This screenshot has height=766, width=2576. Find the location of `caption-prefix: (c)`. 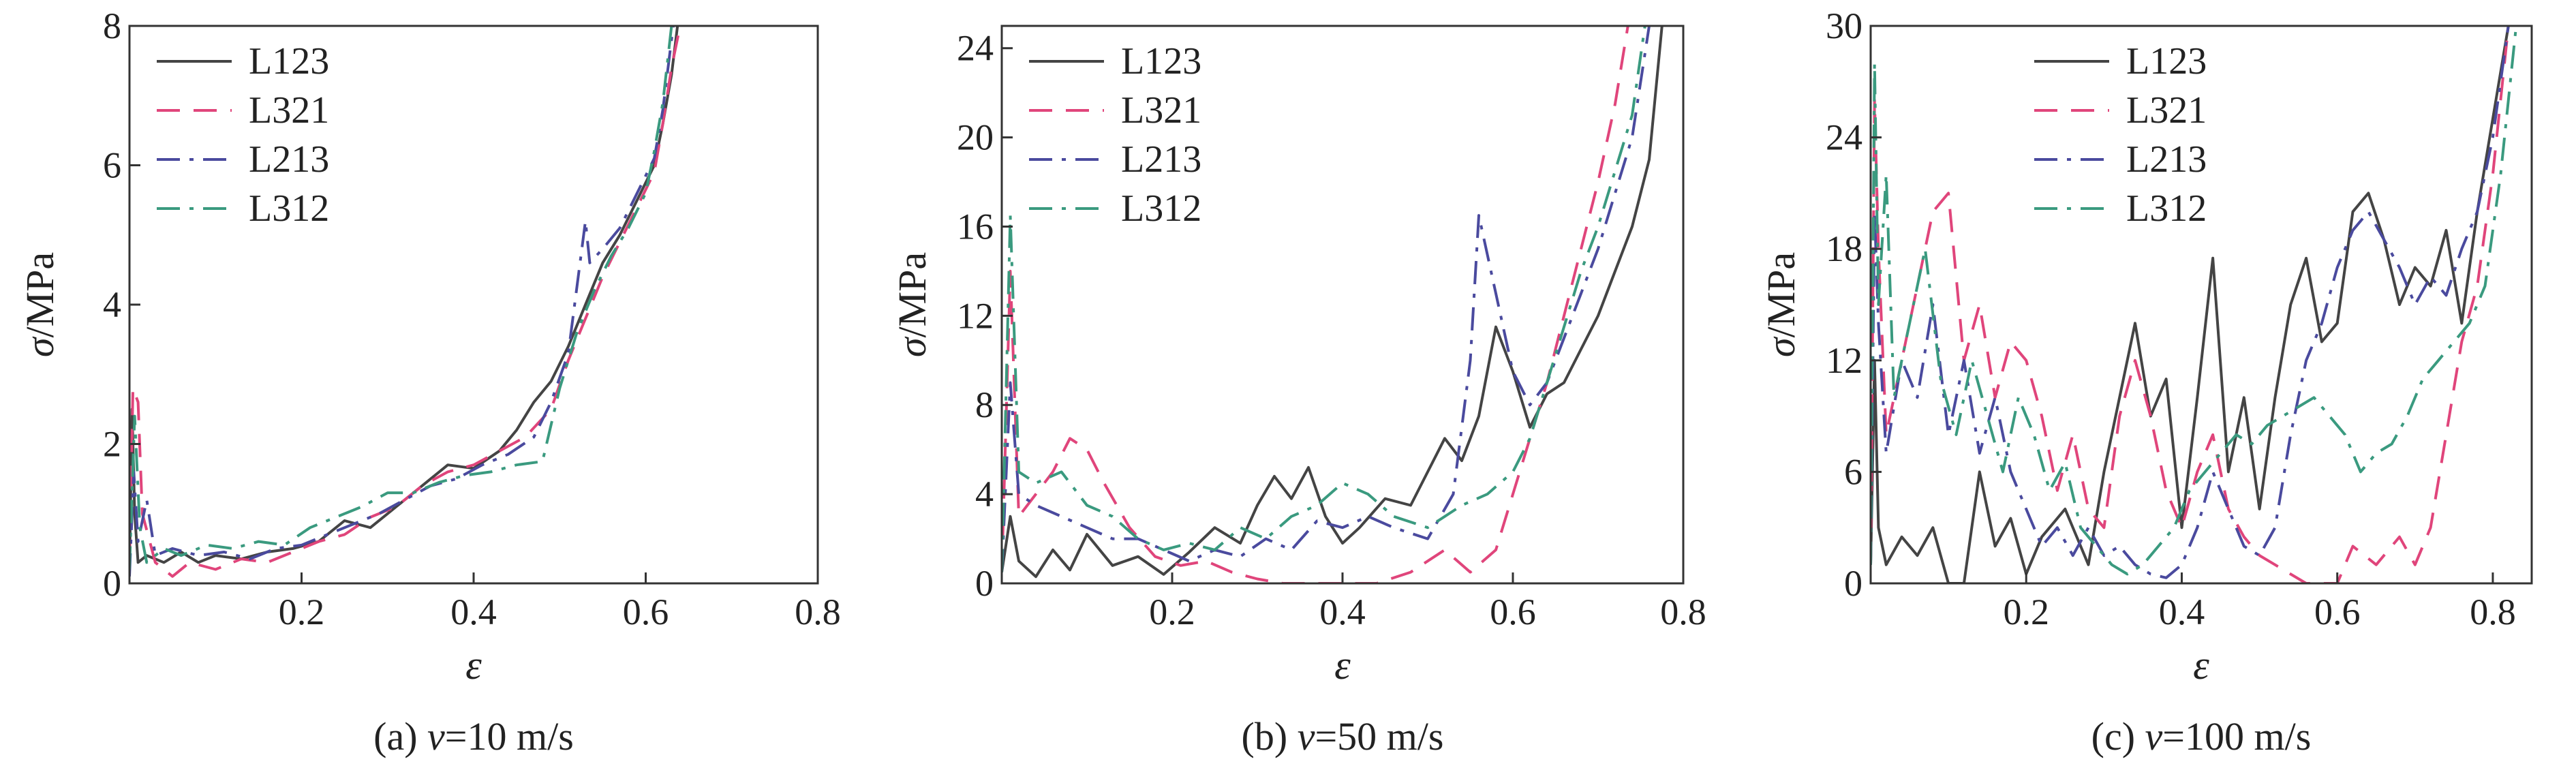

caption-prefix: (c) is located at coordinates (2118, 736).